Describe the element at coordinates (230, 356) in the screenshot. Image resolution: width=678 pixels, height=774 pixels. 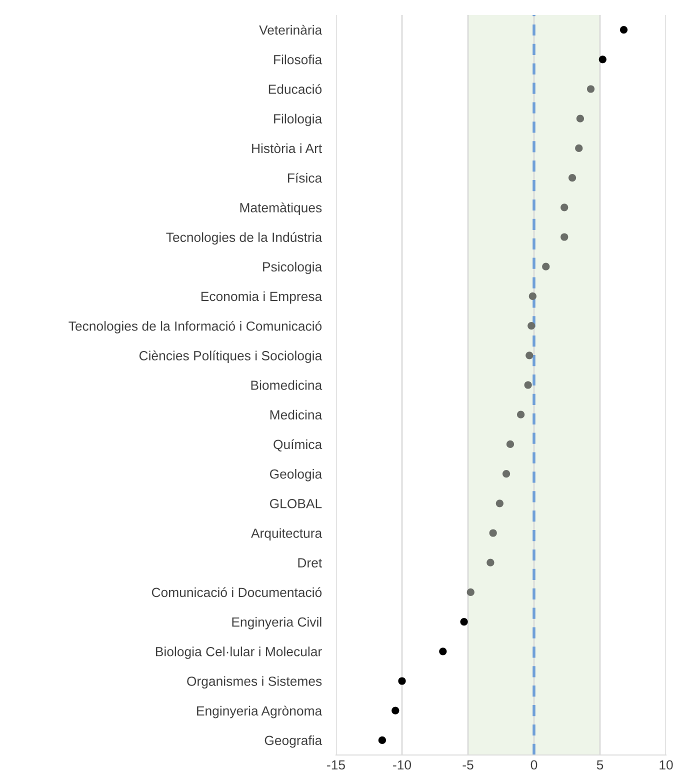
I see `y-tick-label: Ciències Polítiques i Sociologia` at that location.